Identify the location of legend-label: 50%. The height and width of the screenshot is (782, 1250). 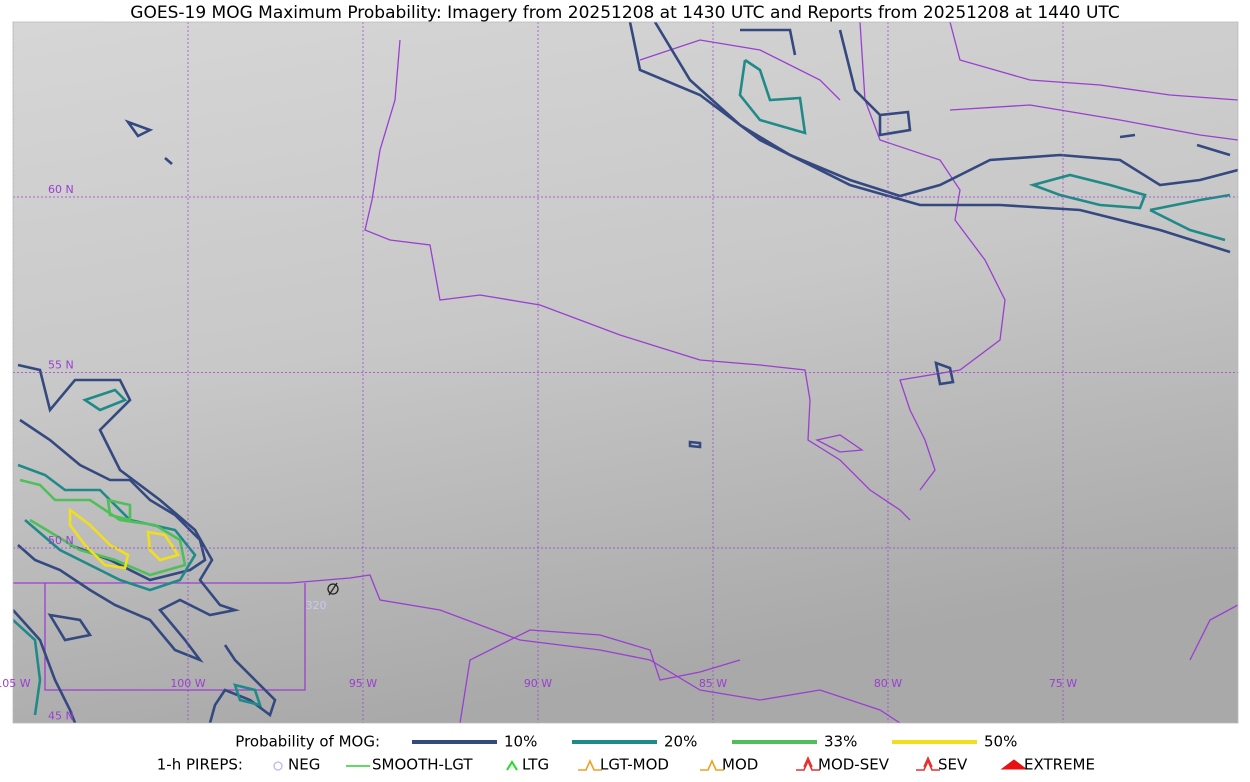
(1000, 742).